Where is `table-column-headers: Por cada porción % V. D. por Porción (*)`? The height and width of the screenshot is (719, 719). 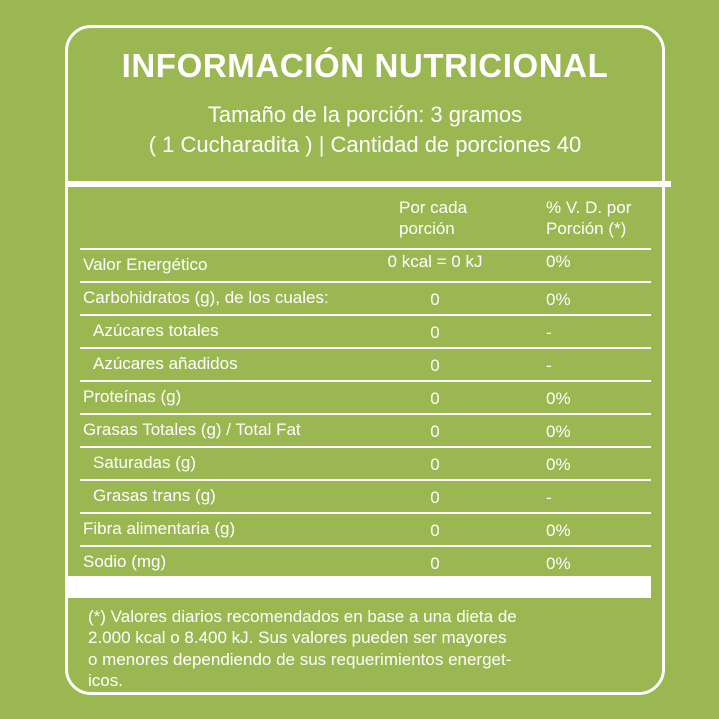
table-column-headers: Por cada porción % V. D. por Porción (*) is located at coordinates (365, 223).